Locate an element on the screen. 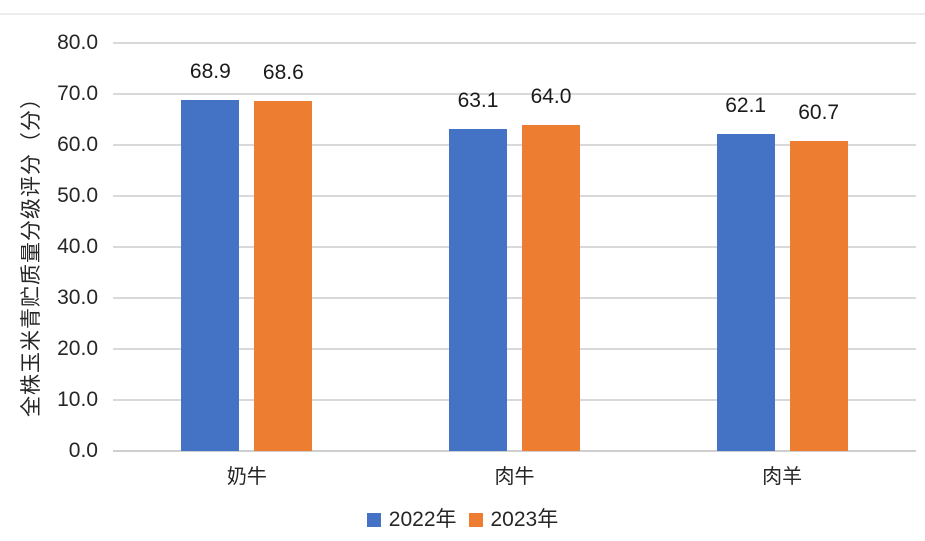 The height and width of the screenshot is (541, 925). legend-item-2023年: 2023年 is located at coordinates (513, 520).